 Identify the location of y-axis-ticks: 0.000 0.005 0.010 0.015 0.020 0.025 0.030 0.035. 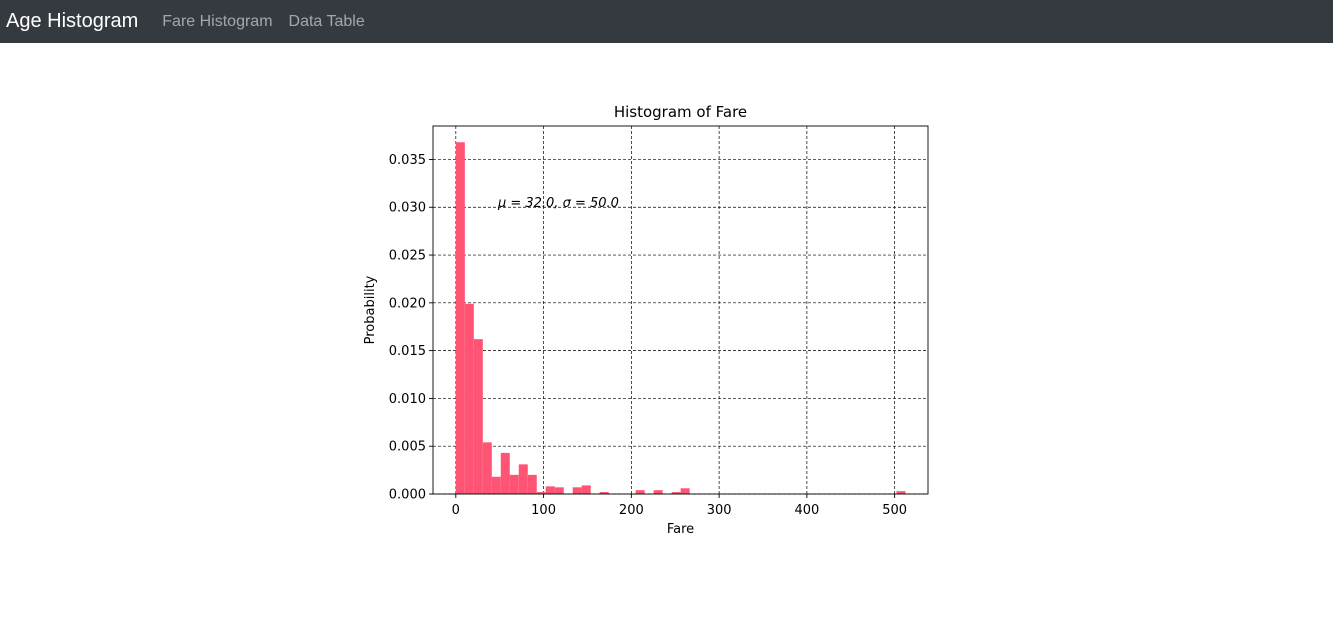
(411, 328).